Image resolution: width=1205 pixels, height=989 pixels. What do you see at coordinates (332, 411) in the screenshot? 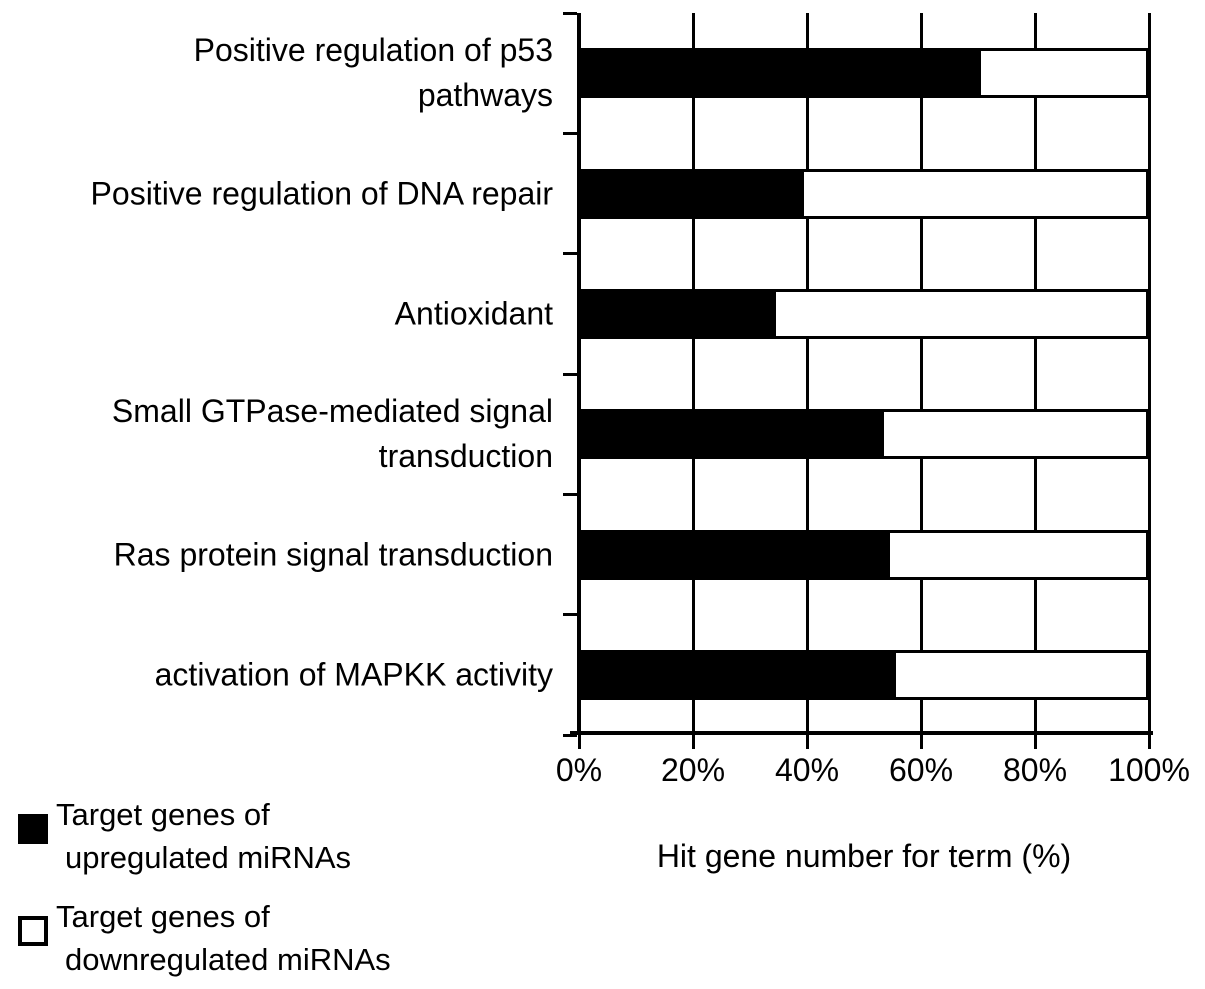
I see `category-label-line: Small GTPase-mediated signal` at bounding box center [332, 411].